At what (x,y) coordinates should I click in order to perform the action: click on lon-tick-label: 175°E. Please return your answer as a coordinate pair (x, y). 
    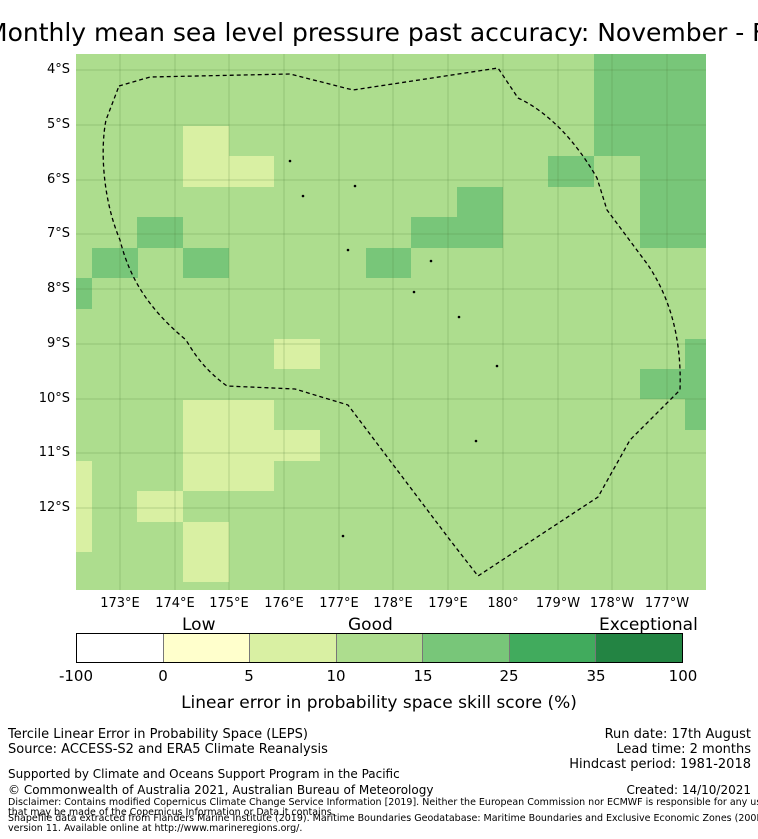
    Looking at the image, I should click on (229, 603).